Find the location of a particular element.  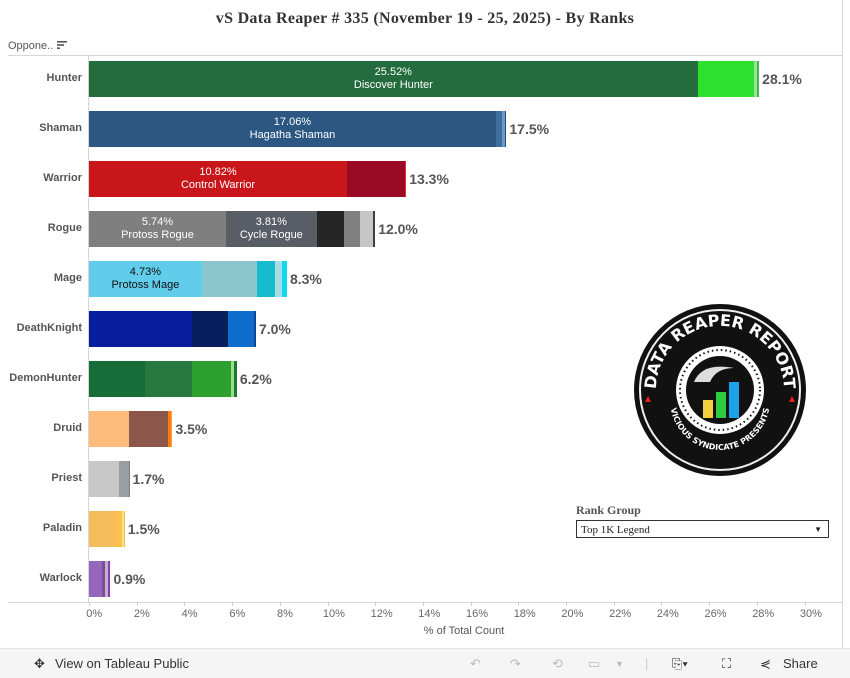

total-label: 7.0% is located at coordinates (274, 329).